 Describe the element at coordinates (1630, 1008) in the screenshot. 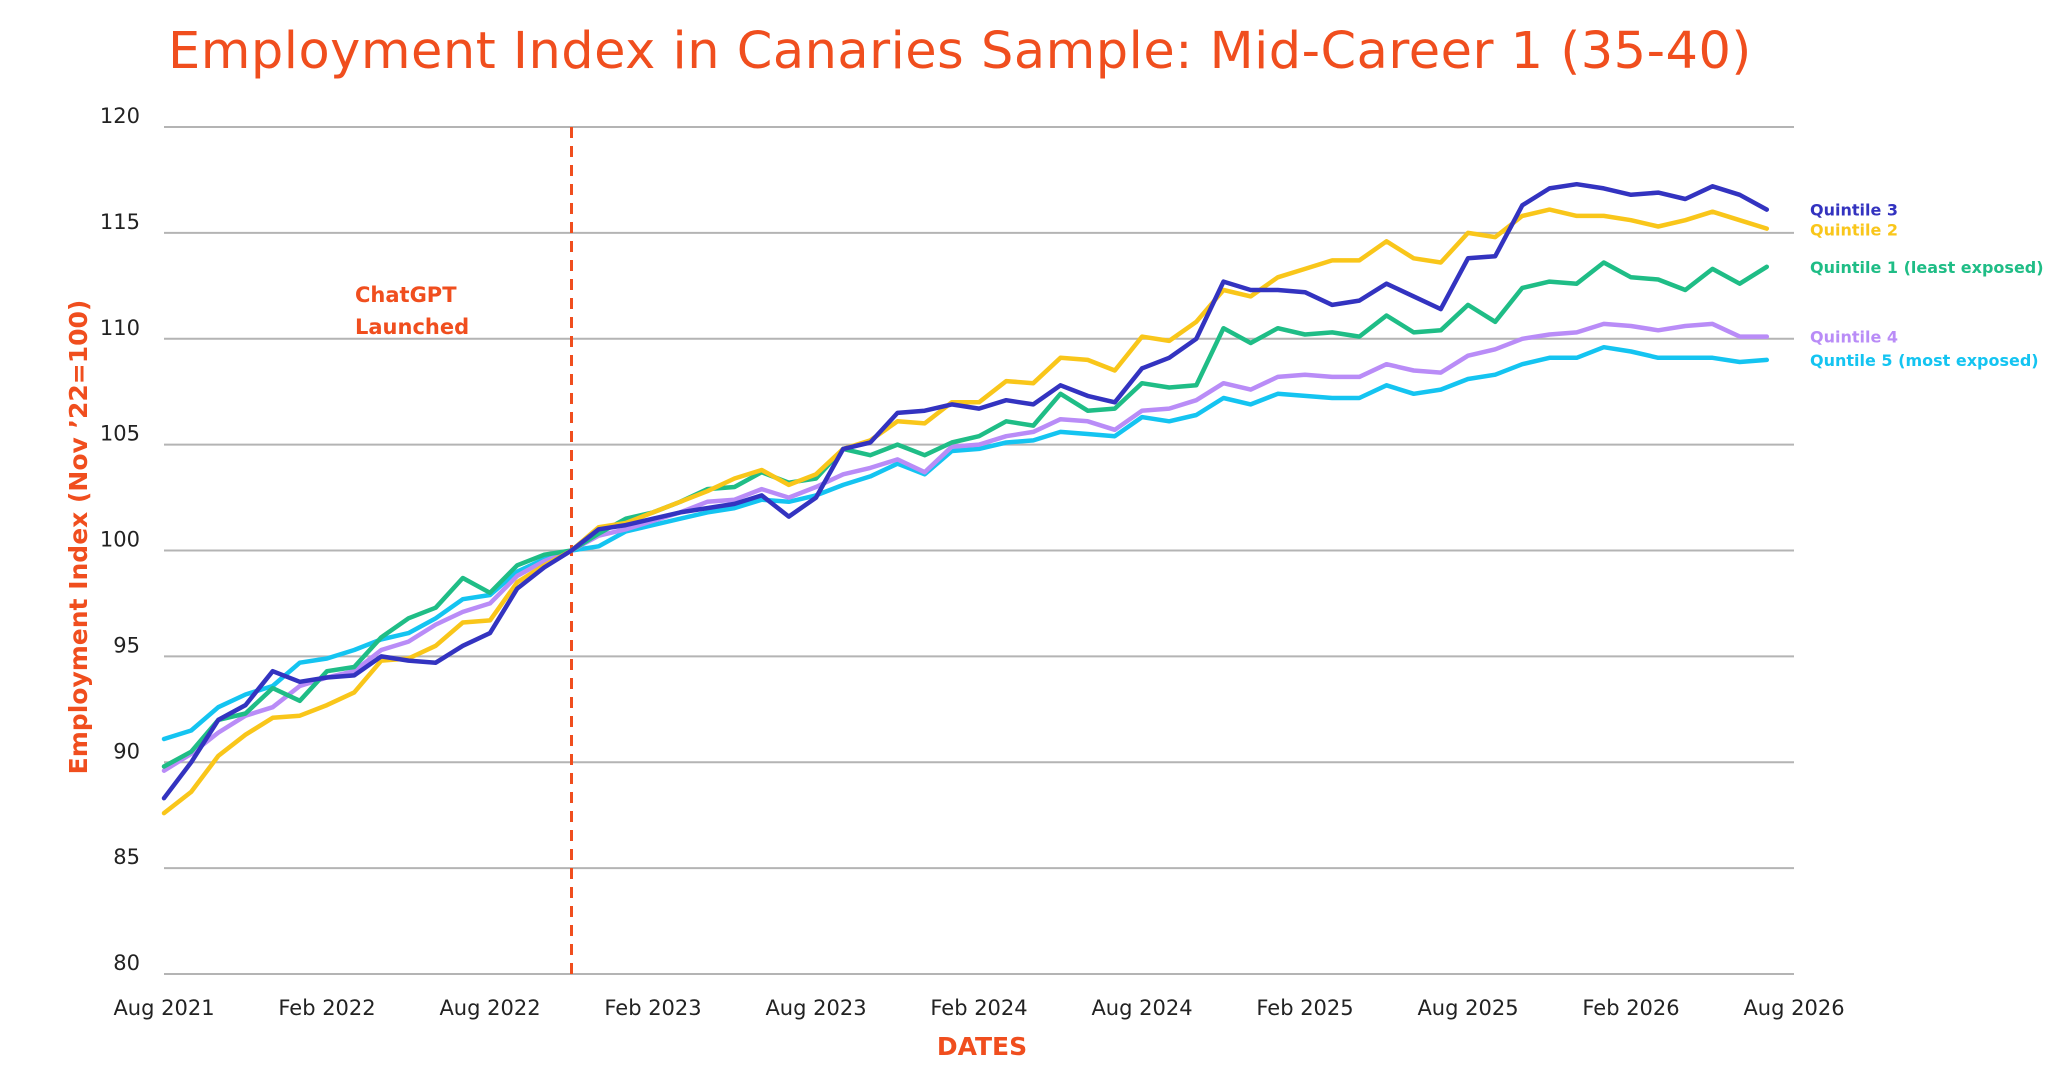

I see `x-tick-label: Feb 2026` at that location.